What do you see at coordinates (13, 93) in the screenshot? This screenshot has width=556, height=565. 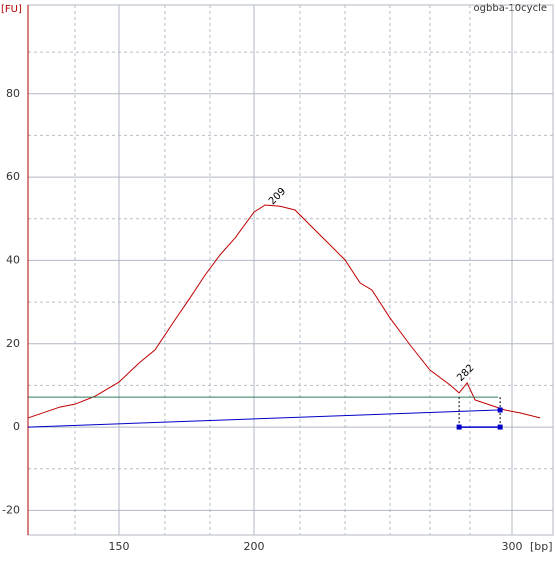 I see `y-tick-label: 80` at bounding box center [13, 93].